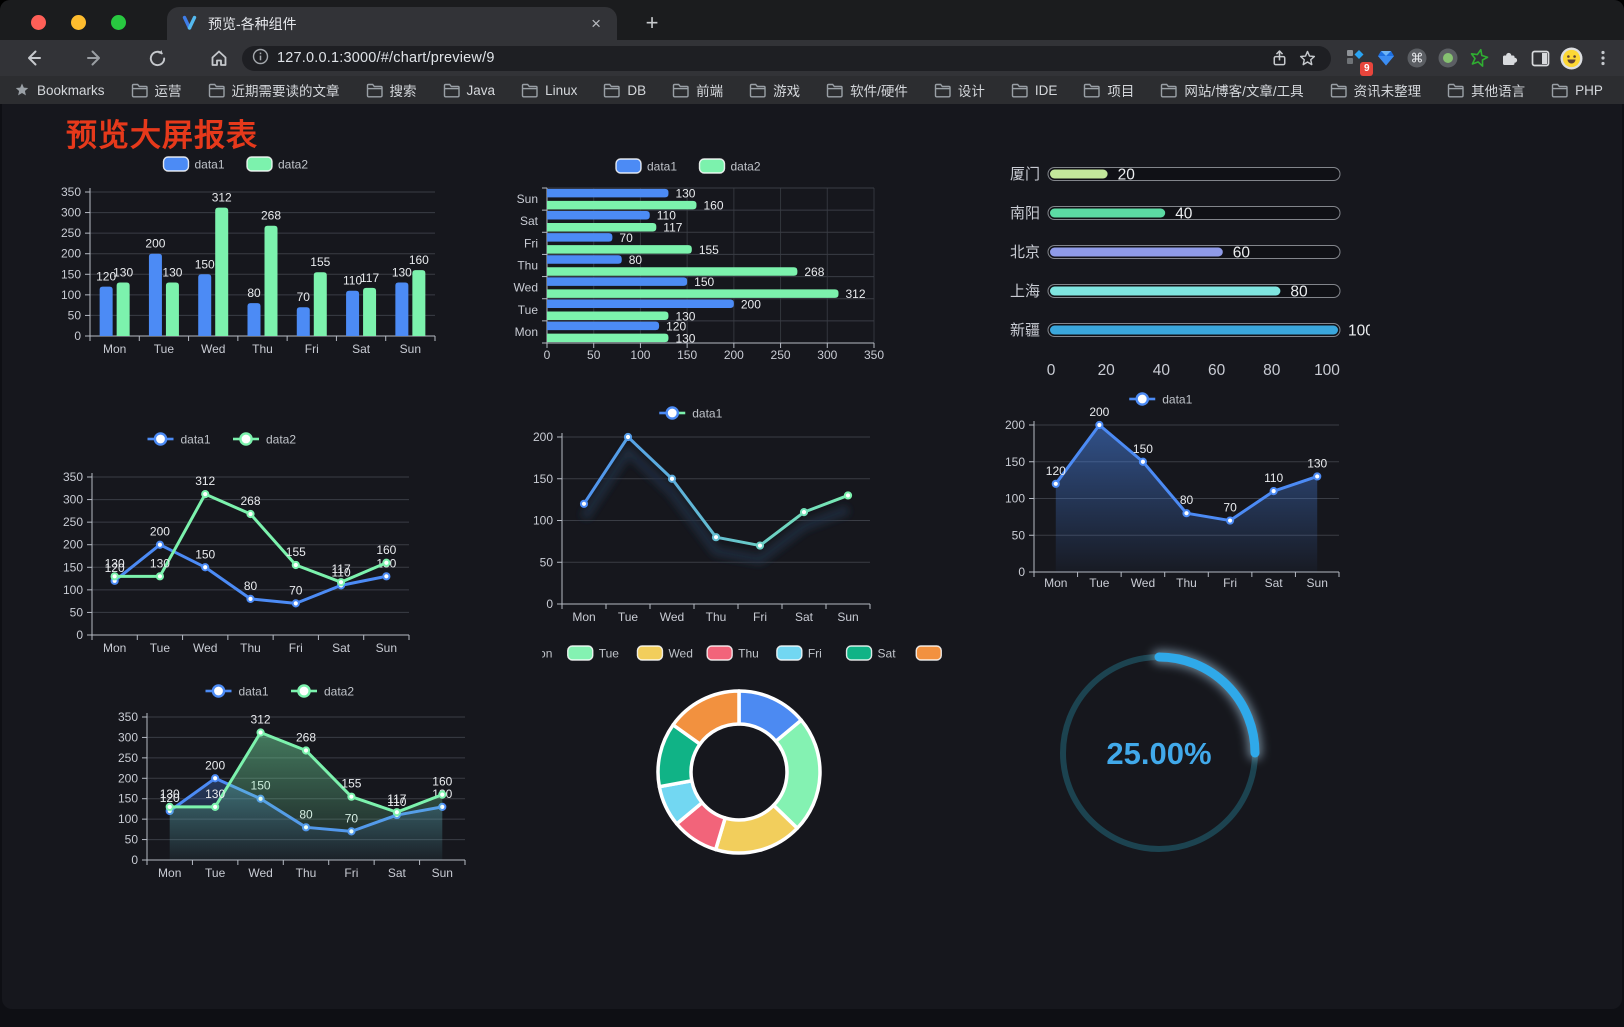 The width and height of the screenshot is (1624, 1027). I want to click on extensions-puzzle-icon, so click(1509, 58).